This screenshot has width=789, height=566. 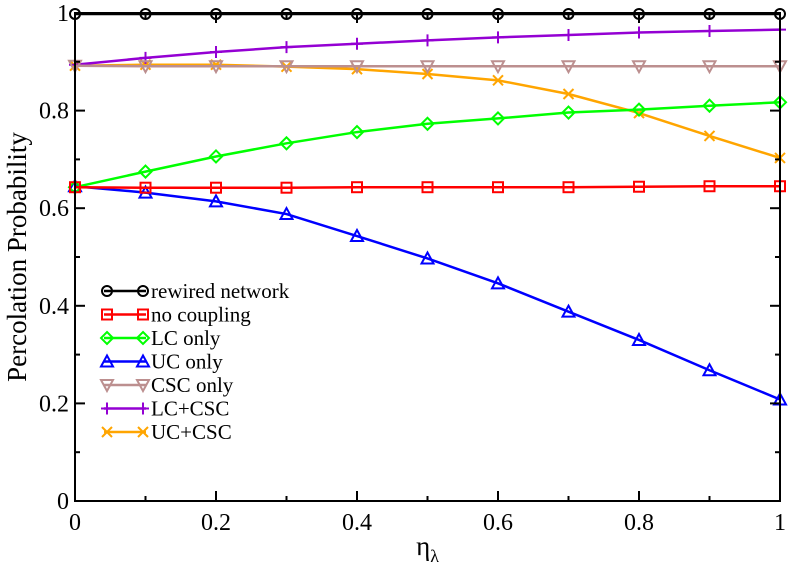 What do you see at coordinates (639, 523) in the screenshot?
I see `x-tick-label: 0.8` at bounding box center [639, 523].